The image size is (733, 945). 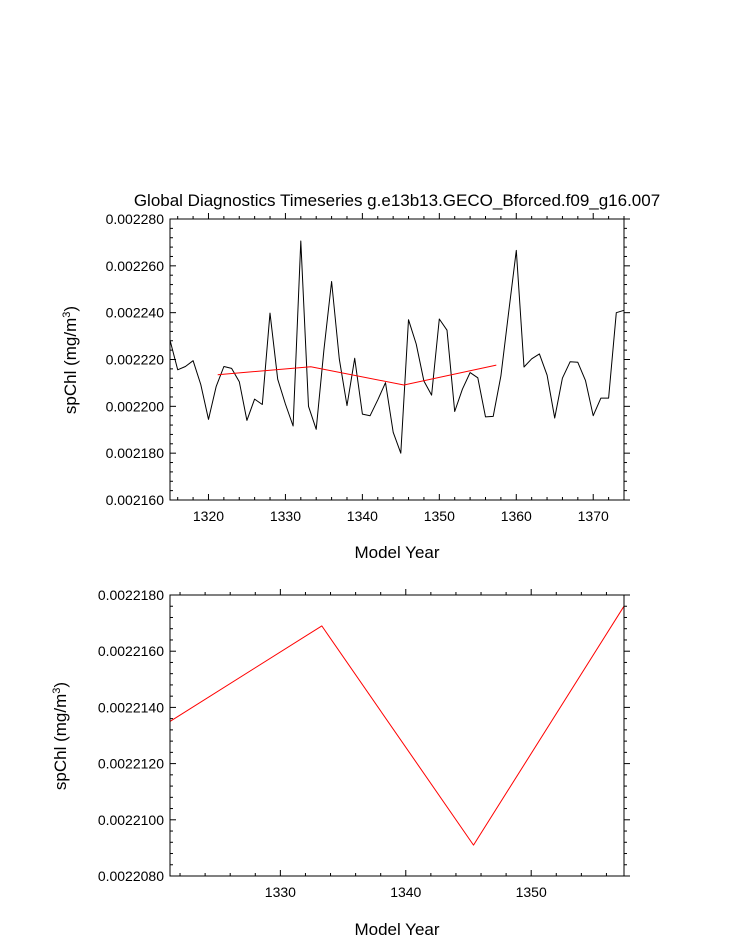 What do you see at coordinates (135, 313) in the screenshot?
I see `y-tick-label: 0.002240` at bounding box center [135, 313].